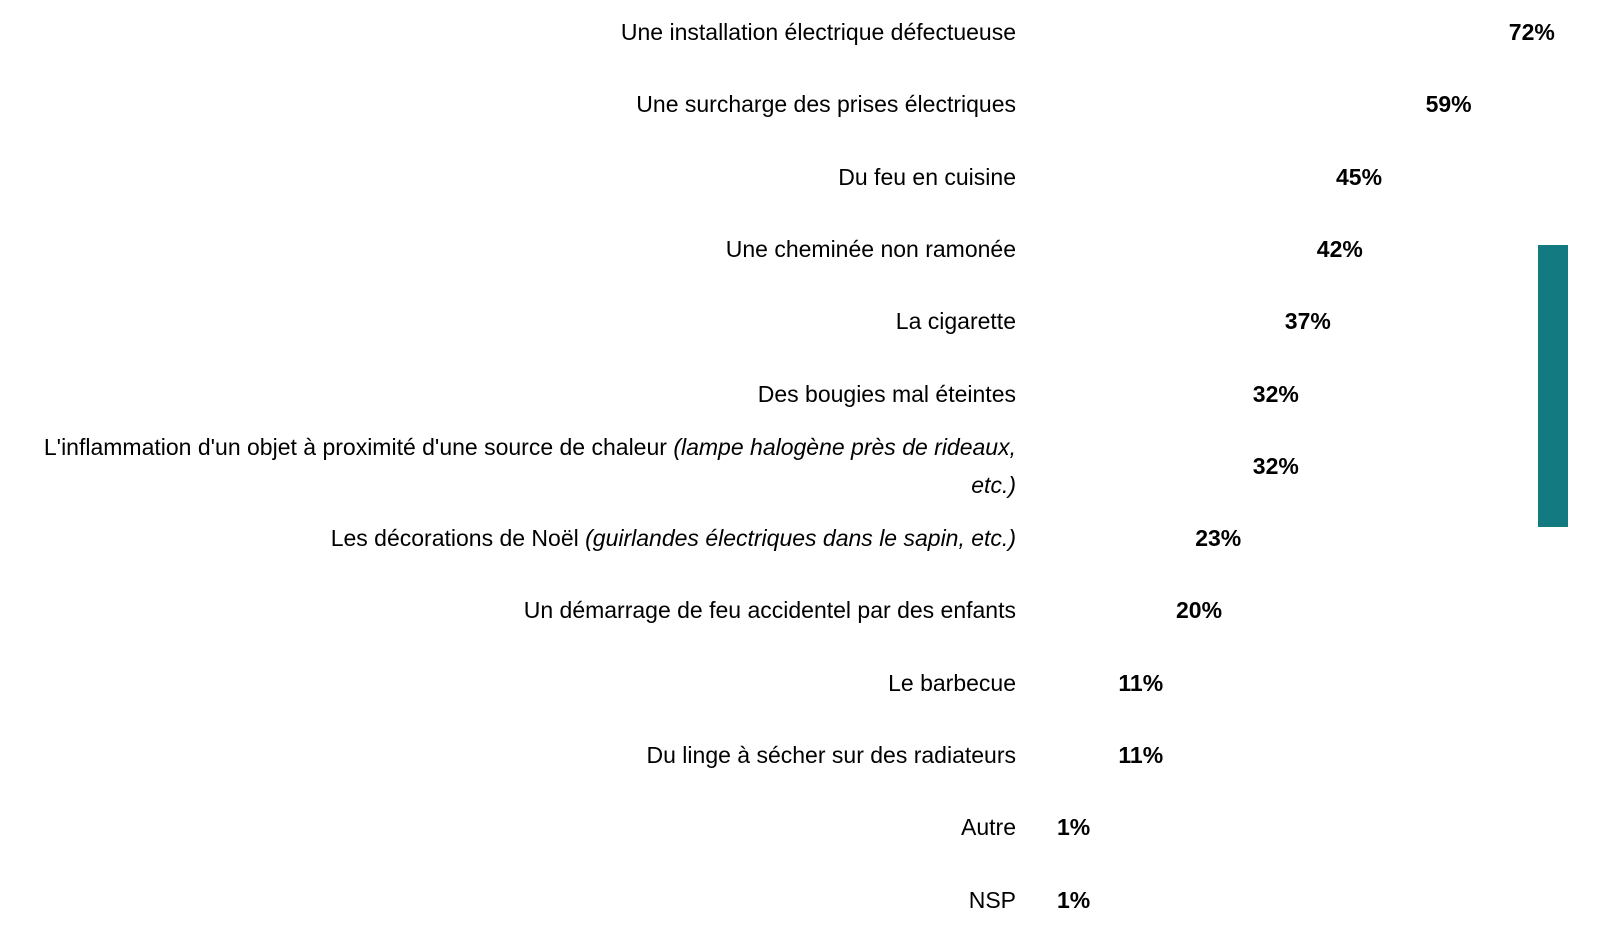 This screenshot has height=948, width=1611. Describe the element at coordinates (952, 682) in the screenshot. I see `category-text: Le barbecue` at that location.